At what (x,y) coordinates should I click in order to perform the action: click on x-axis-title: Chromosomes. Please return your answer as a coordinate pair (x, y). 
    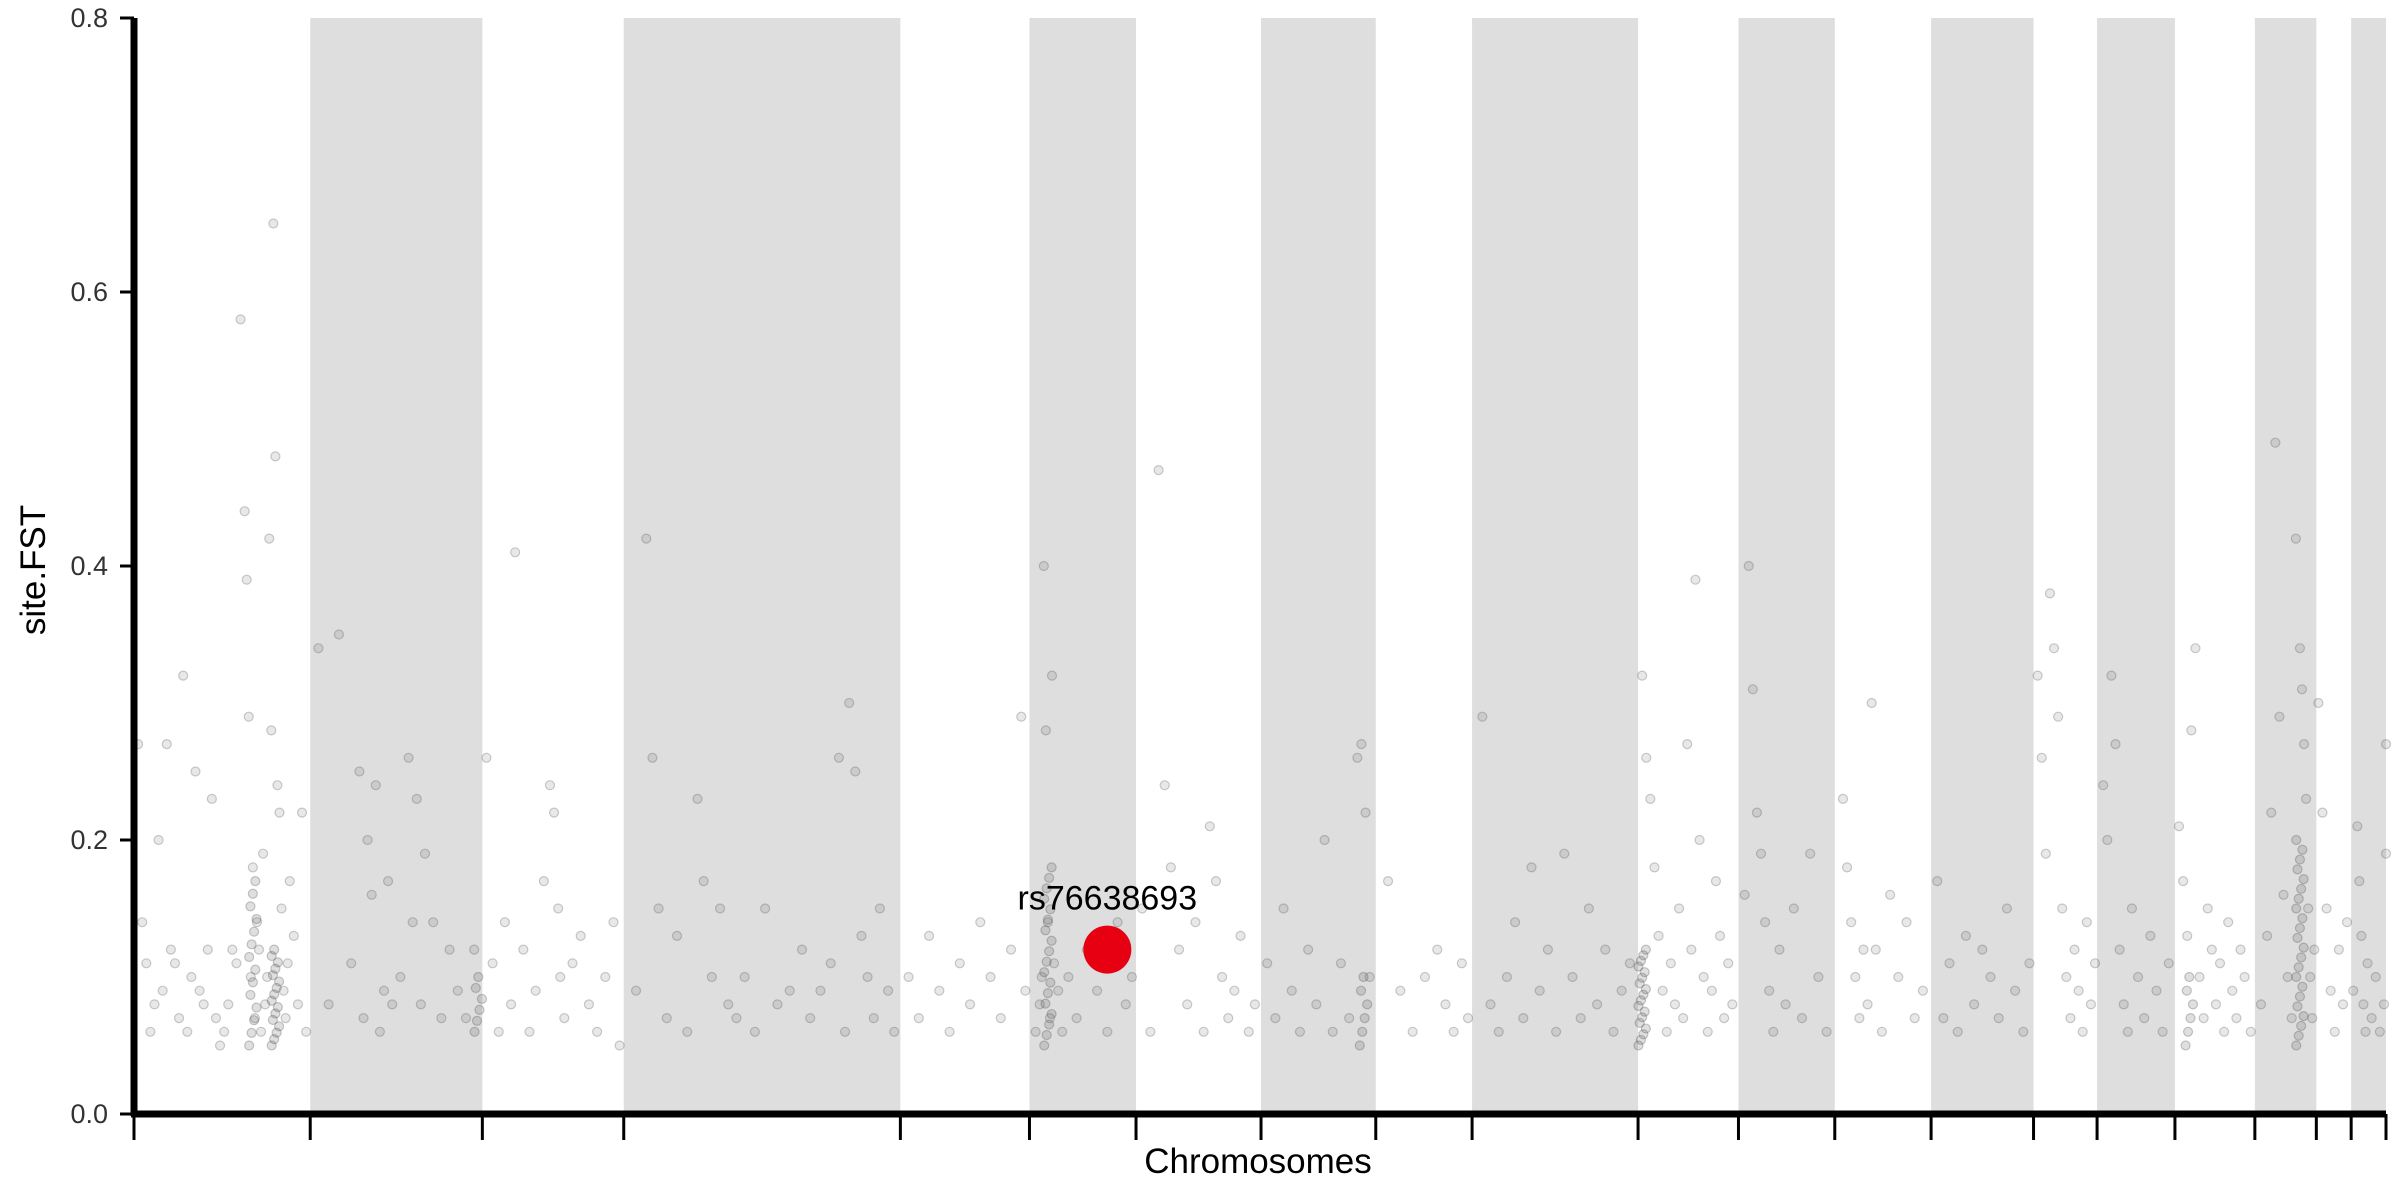
    Looking at the image, I should click on (1258, 1161).